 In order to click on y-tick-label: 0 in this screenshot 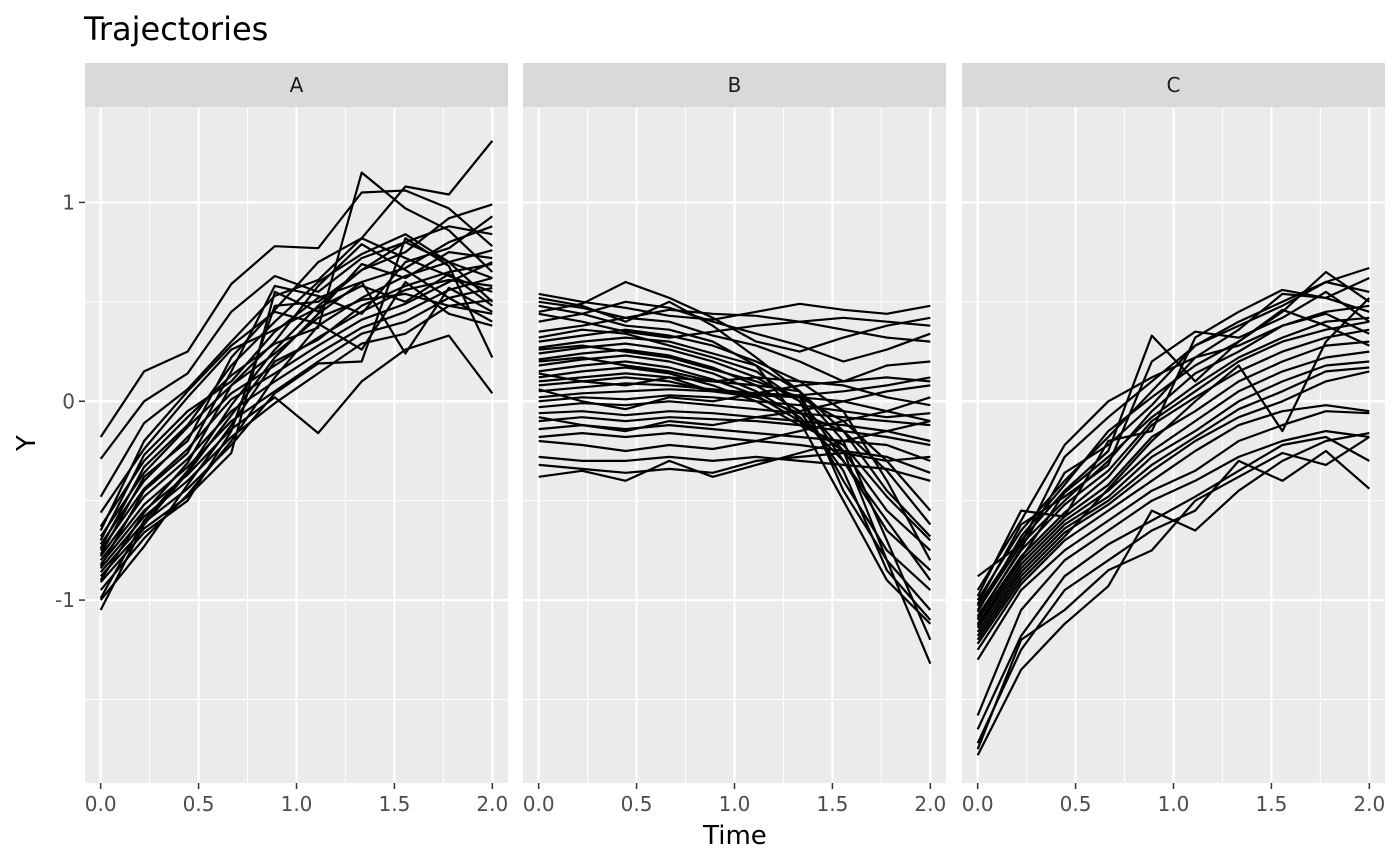, I will do `click(68, 401)`.